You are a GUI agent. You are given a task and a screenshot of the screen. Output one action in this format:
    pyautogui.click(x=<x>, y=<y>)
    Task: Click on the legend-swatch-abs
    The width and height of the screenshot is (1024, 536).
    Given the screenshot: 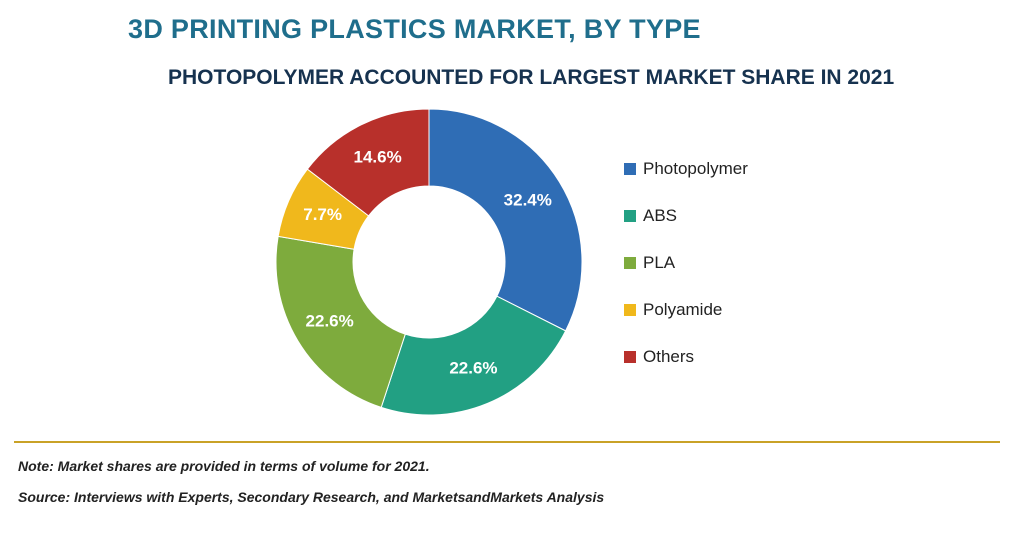 What is the action you would take?
    pyautogui.click(x=630, y=216)
    